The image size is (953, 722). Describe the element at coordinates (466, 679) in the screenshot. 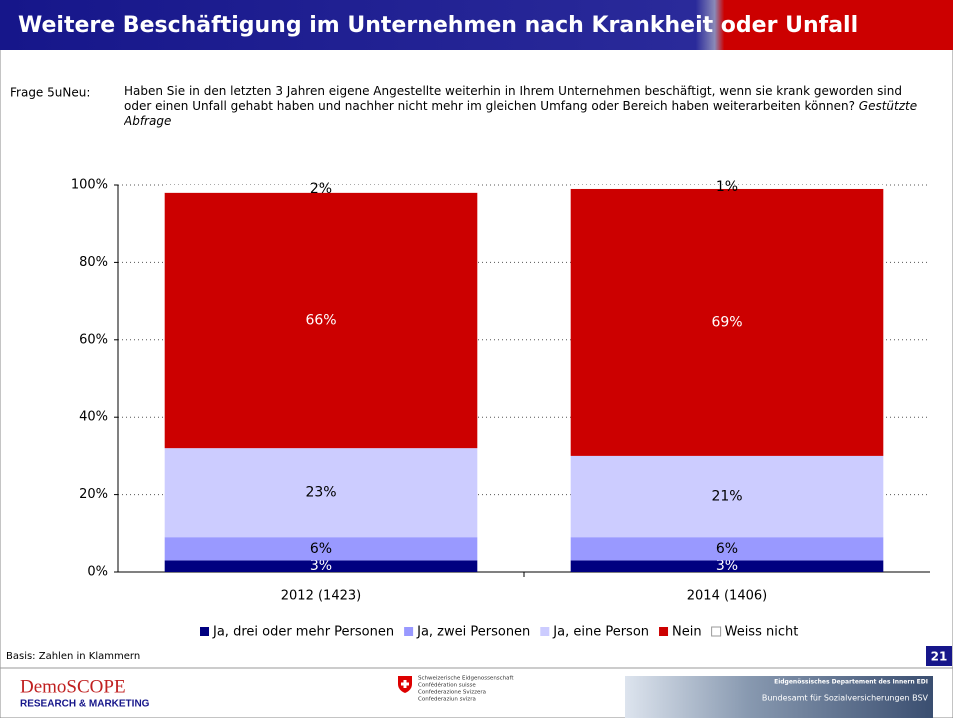

I see `confederation-line: Schweizerische Eidgenossenschaft` at that location.